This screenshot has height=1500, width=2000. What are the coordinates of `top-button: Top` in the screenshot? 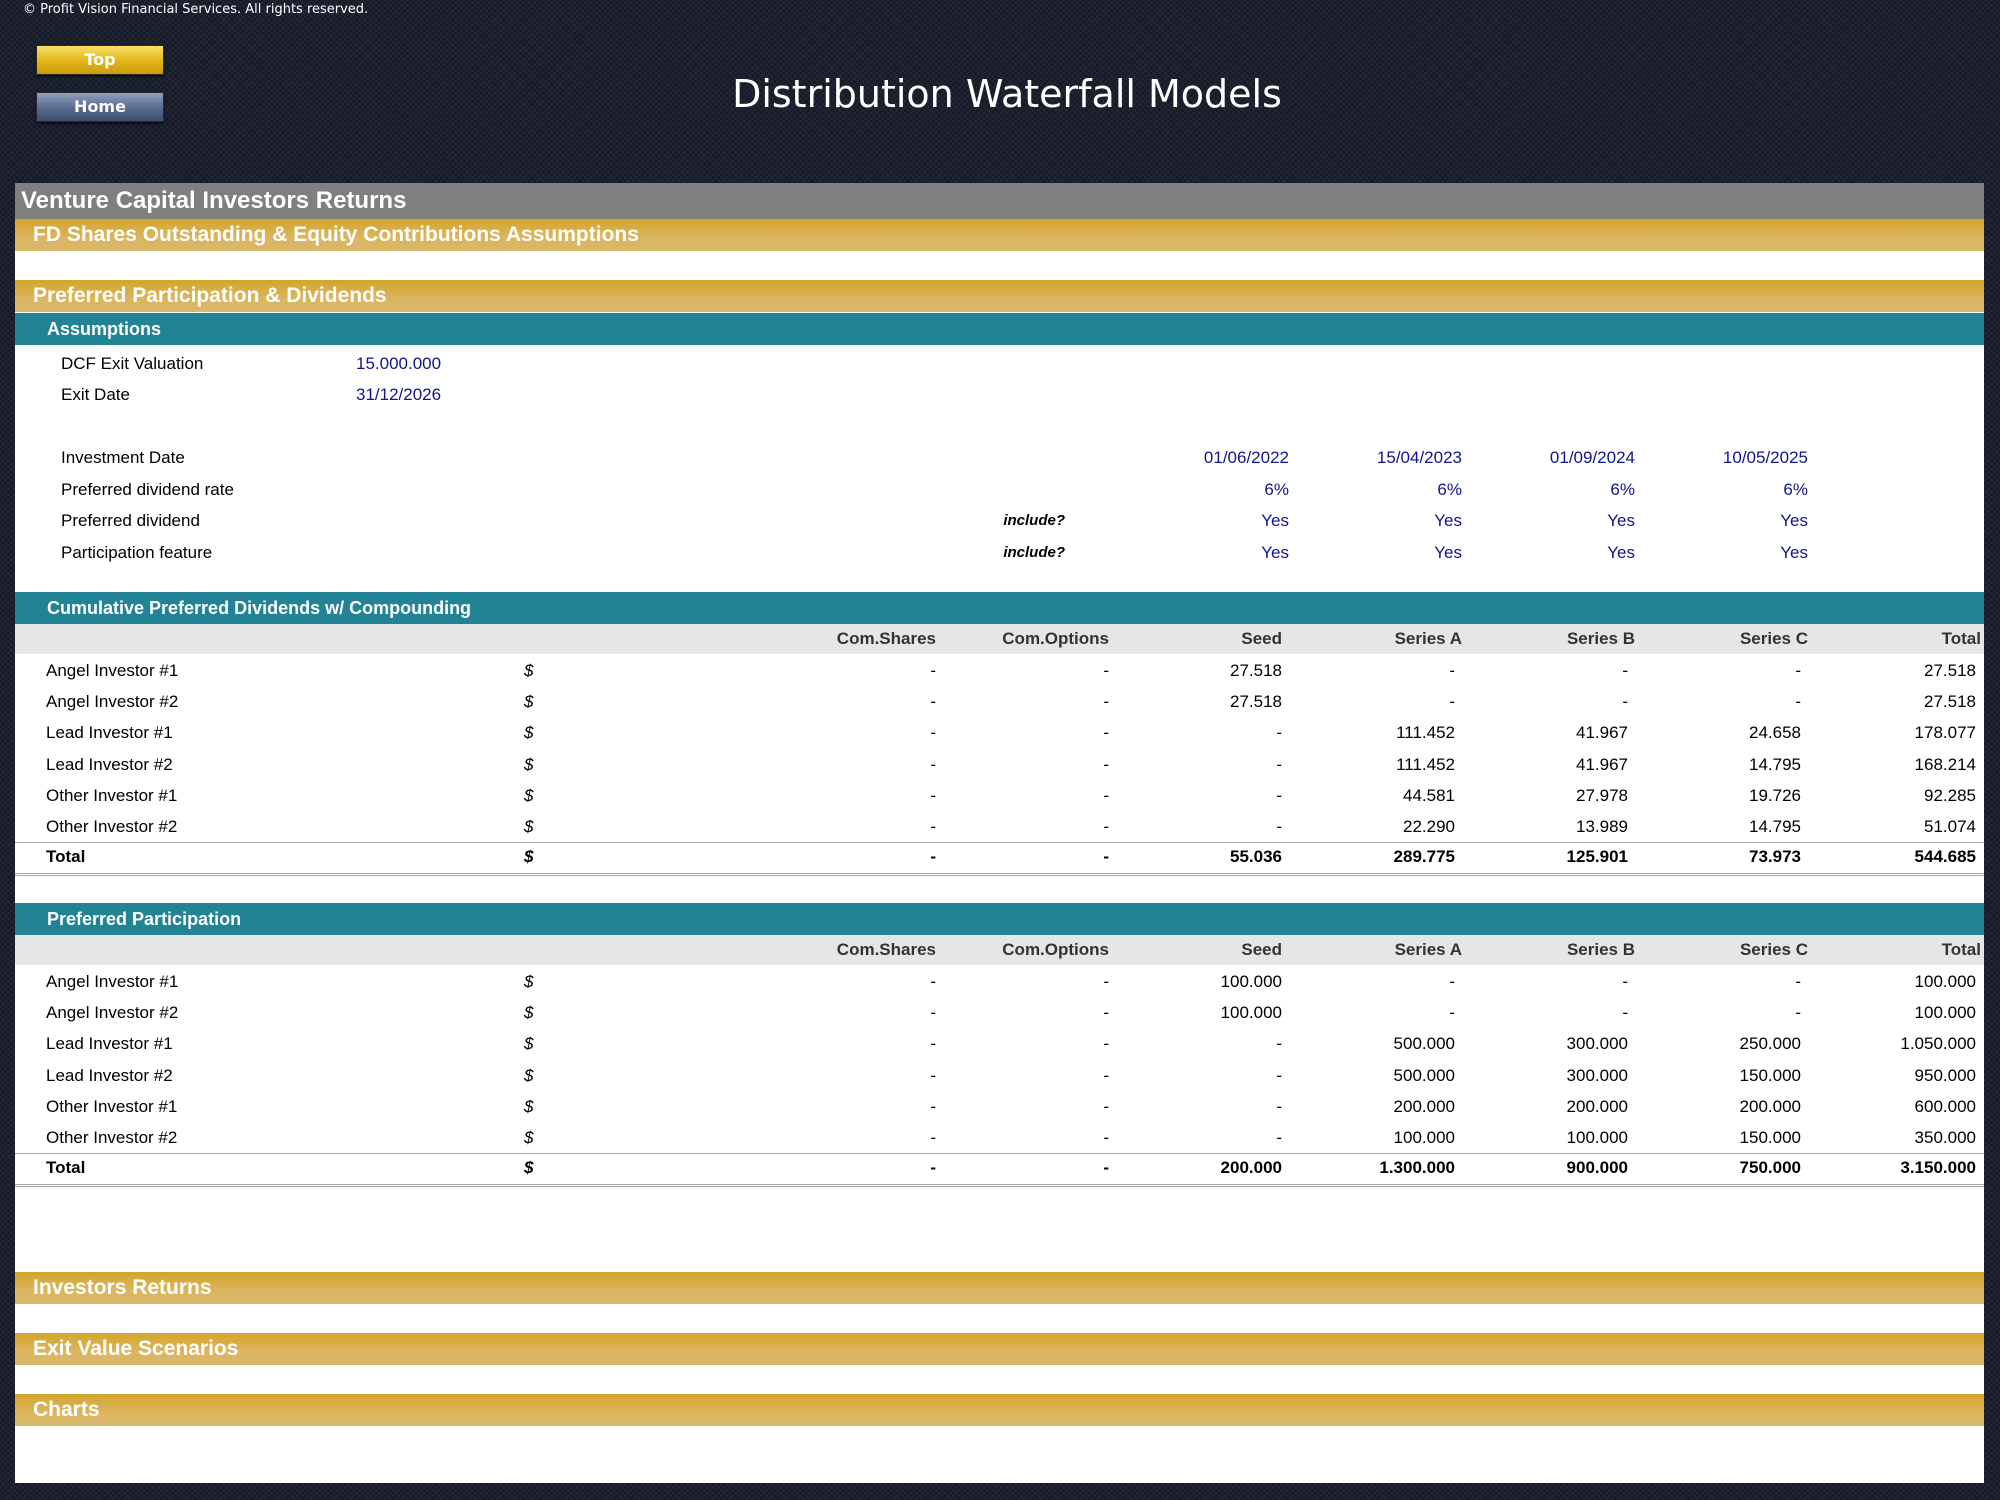 It's located at (100, 60).